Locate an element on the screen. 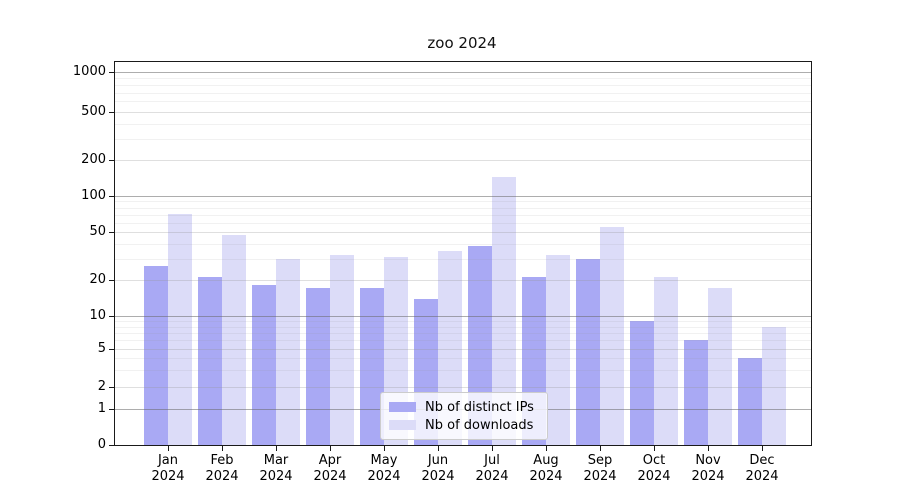 The image size is (900, 500). y-tick-label: 20 is located at coordinates (97, 279).